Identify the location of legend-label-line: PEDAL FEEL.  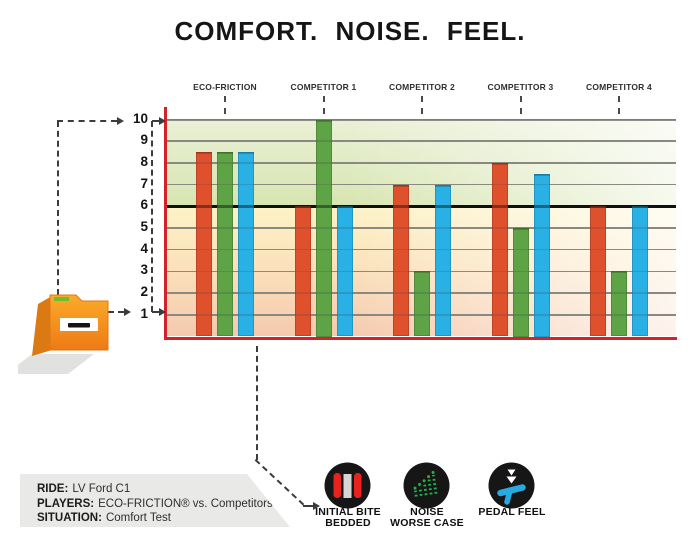
(512, 512).